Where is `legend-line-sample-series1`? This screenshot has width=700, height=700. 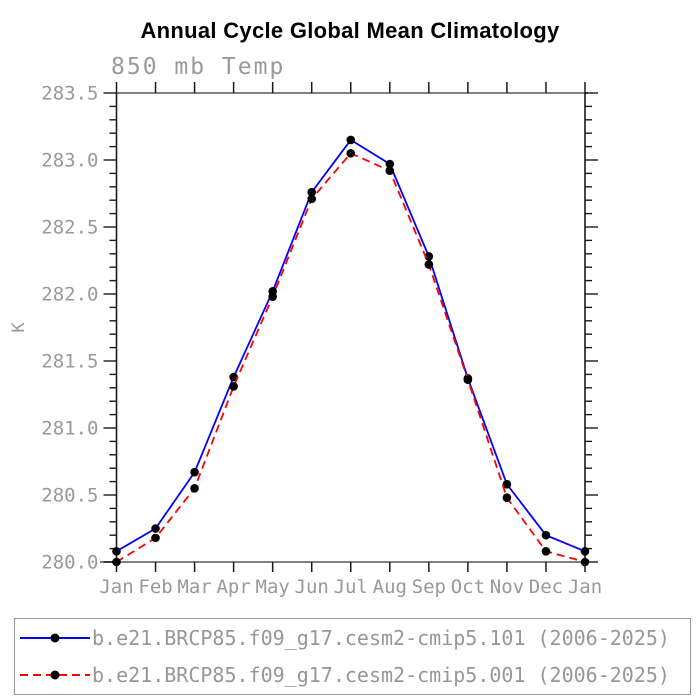
legend-line-sample-series1 is located at coordinates (55, 638).